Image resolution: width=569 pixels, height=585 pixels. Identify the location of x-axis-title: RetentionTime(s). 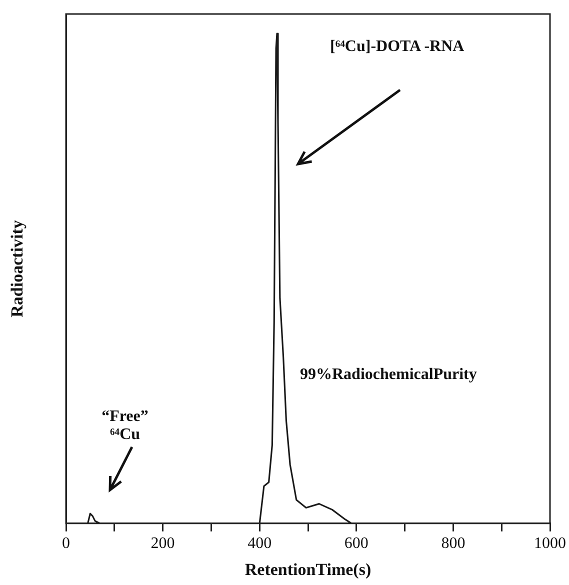
(308, 570).